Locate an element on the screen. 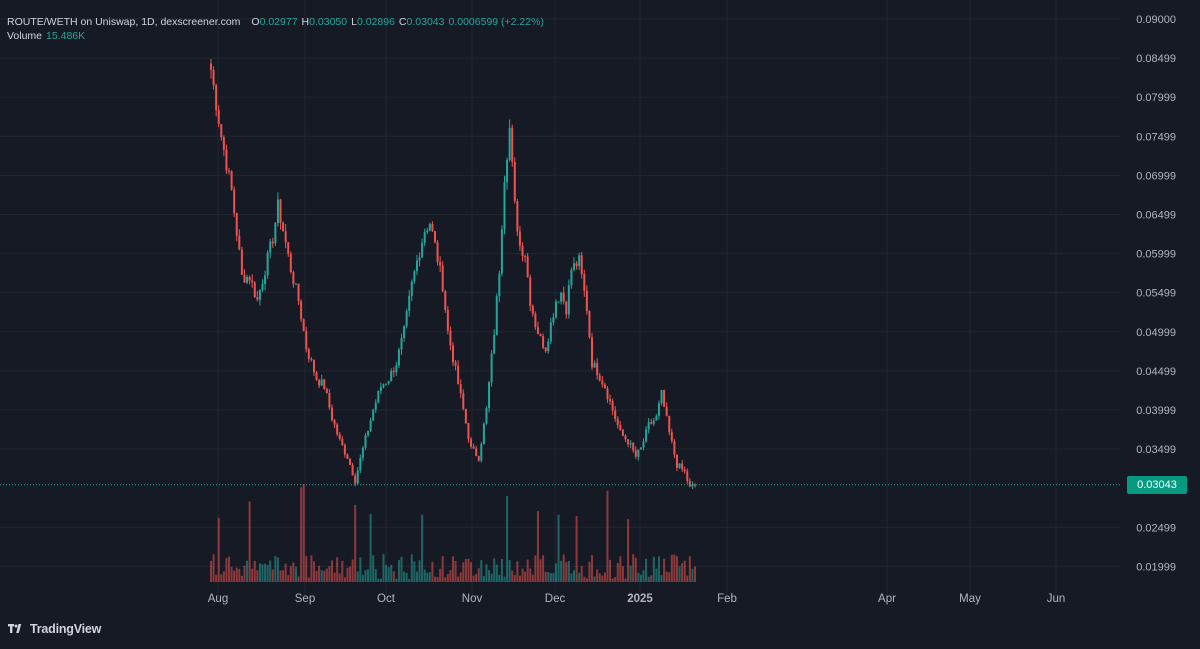 The width and height of the screenshot is (1200, 649). price-axis-label: 0.03499 is located at coordinates (1156, 450).